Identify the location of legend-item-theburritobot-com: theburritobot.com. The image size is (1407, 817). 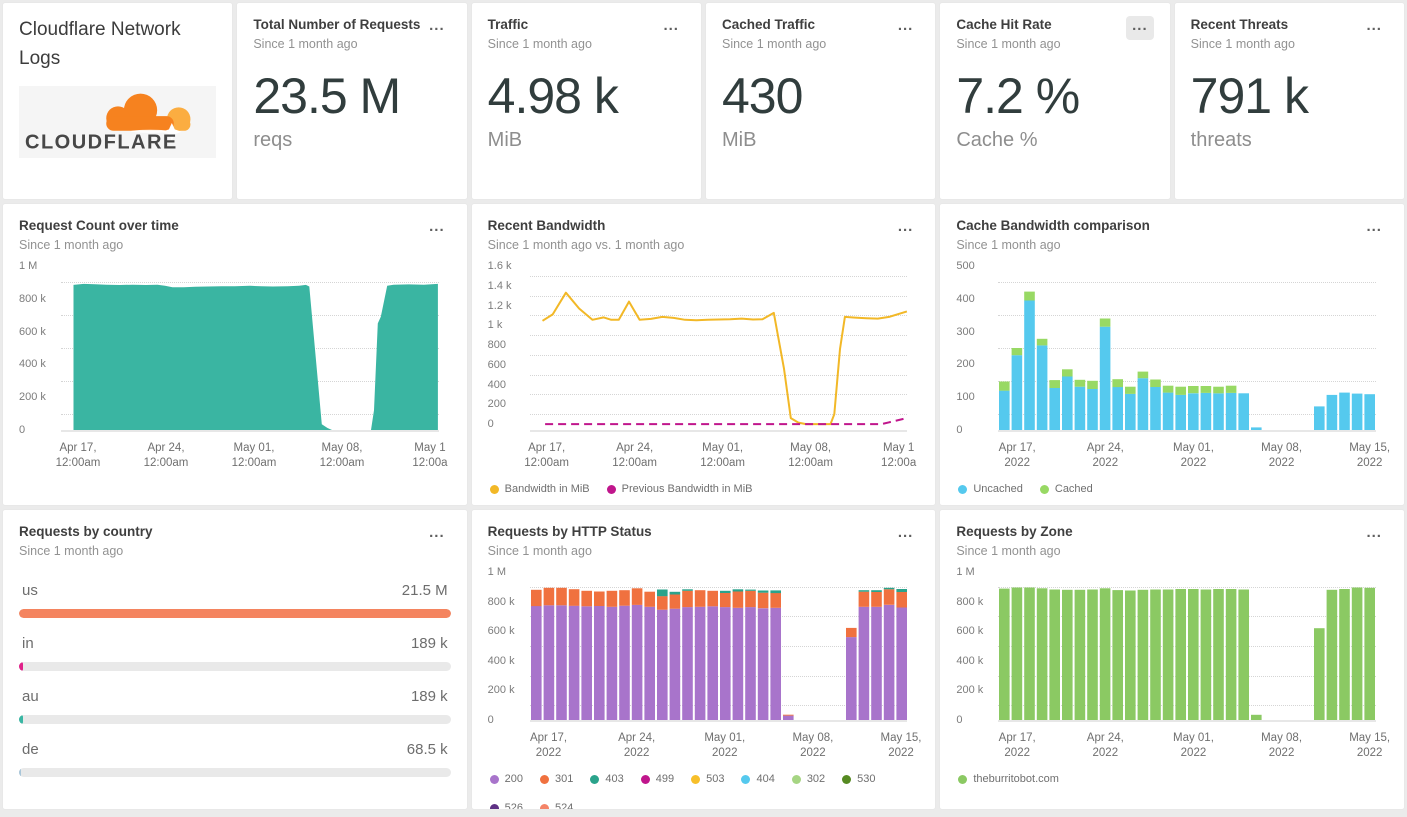
(1008, 779).